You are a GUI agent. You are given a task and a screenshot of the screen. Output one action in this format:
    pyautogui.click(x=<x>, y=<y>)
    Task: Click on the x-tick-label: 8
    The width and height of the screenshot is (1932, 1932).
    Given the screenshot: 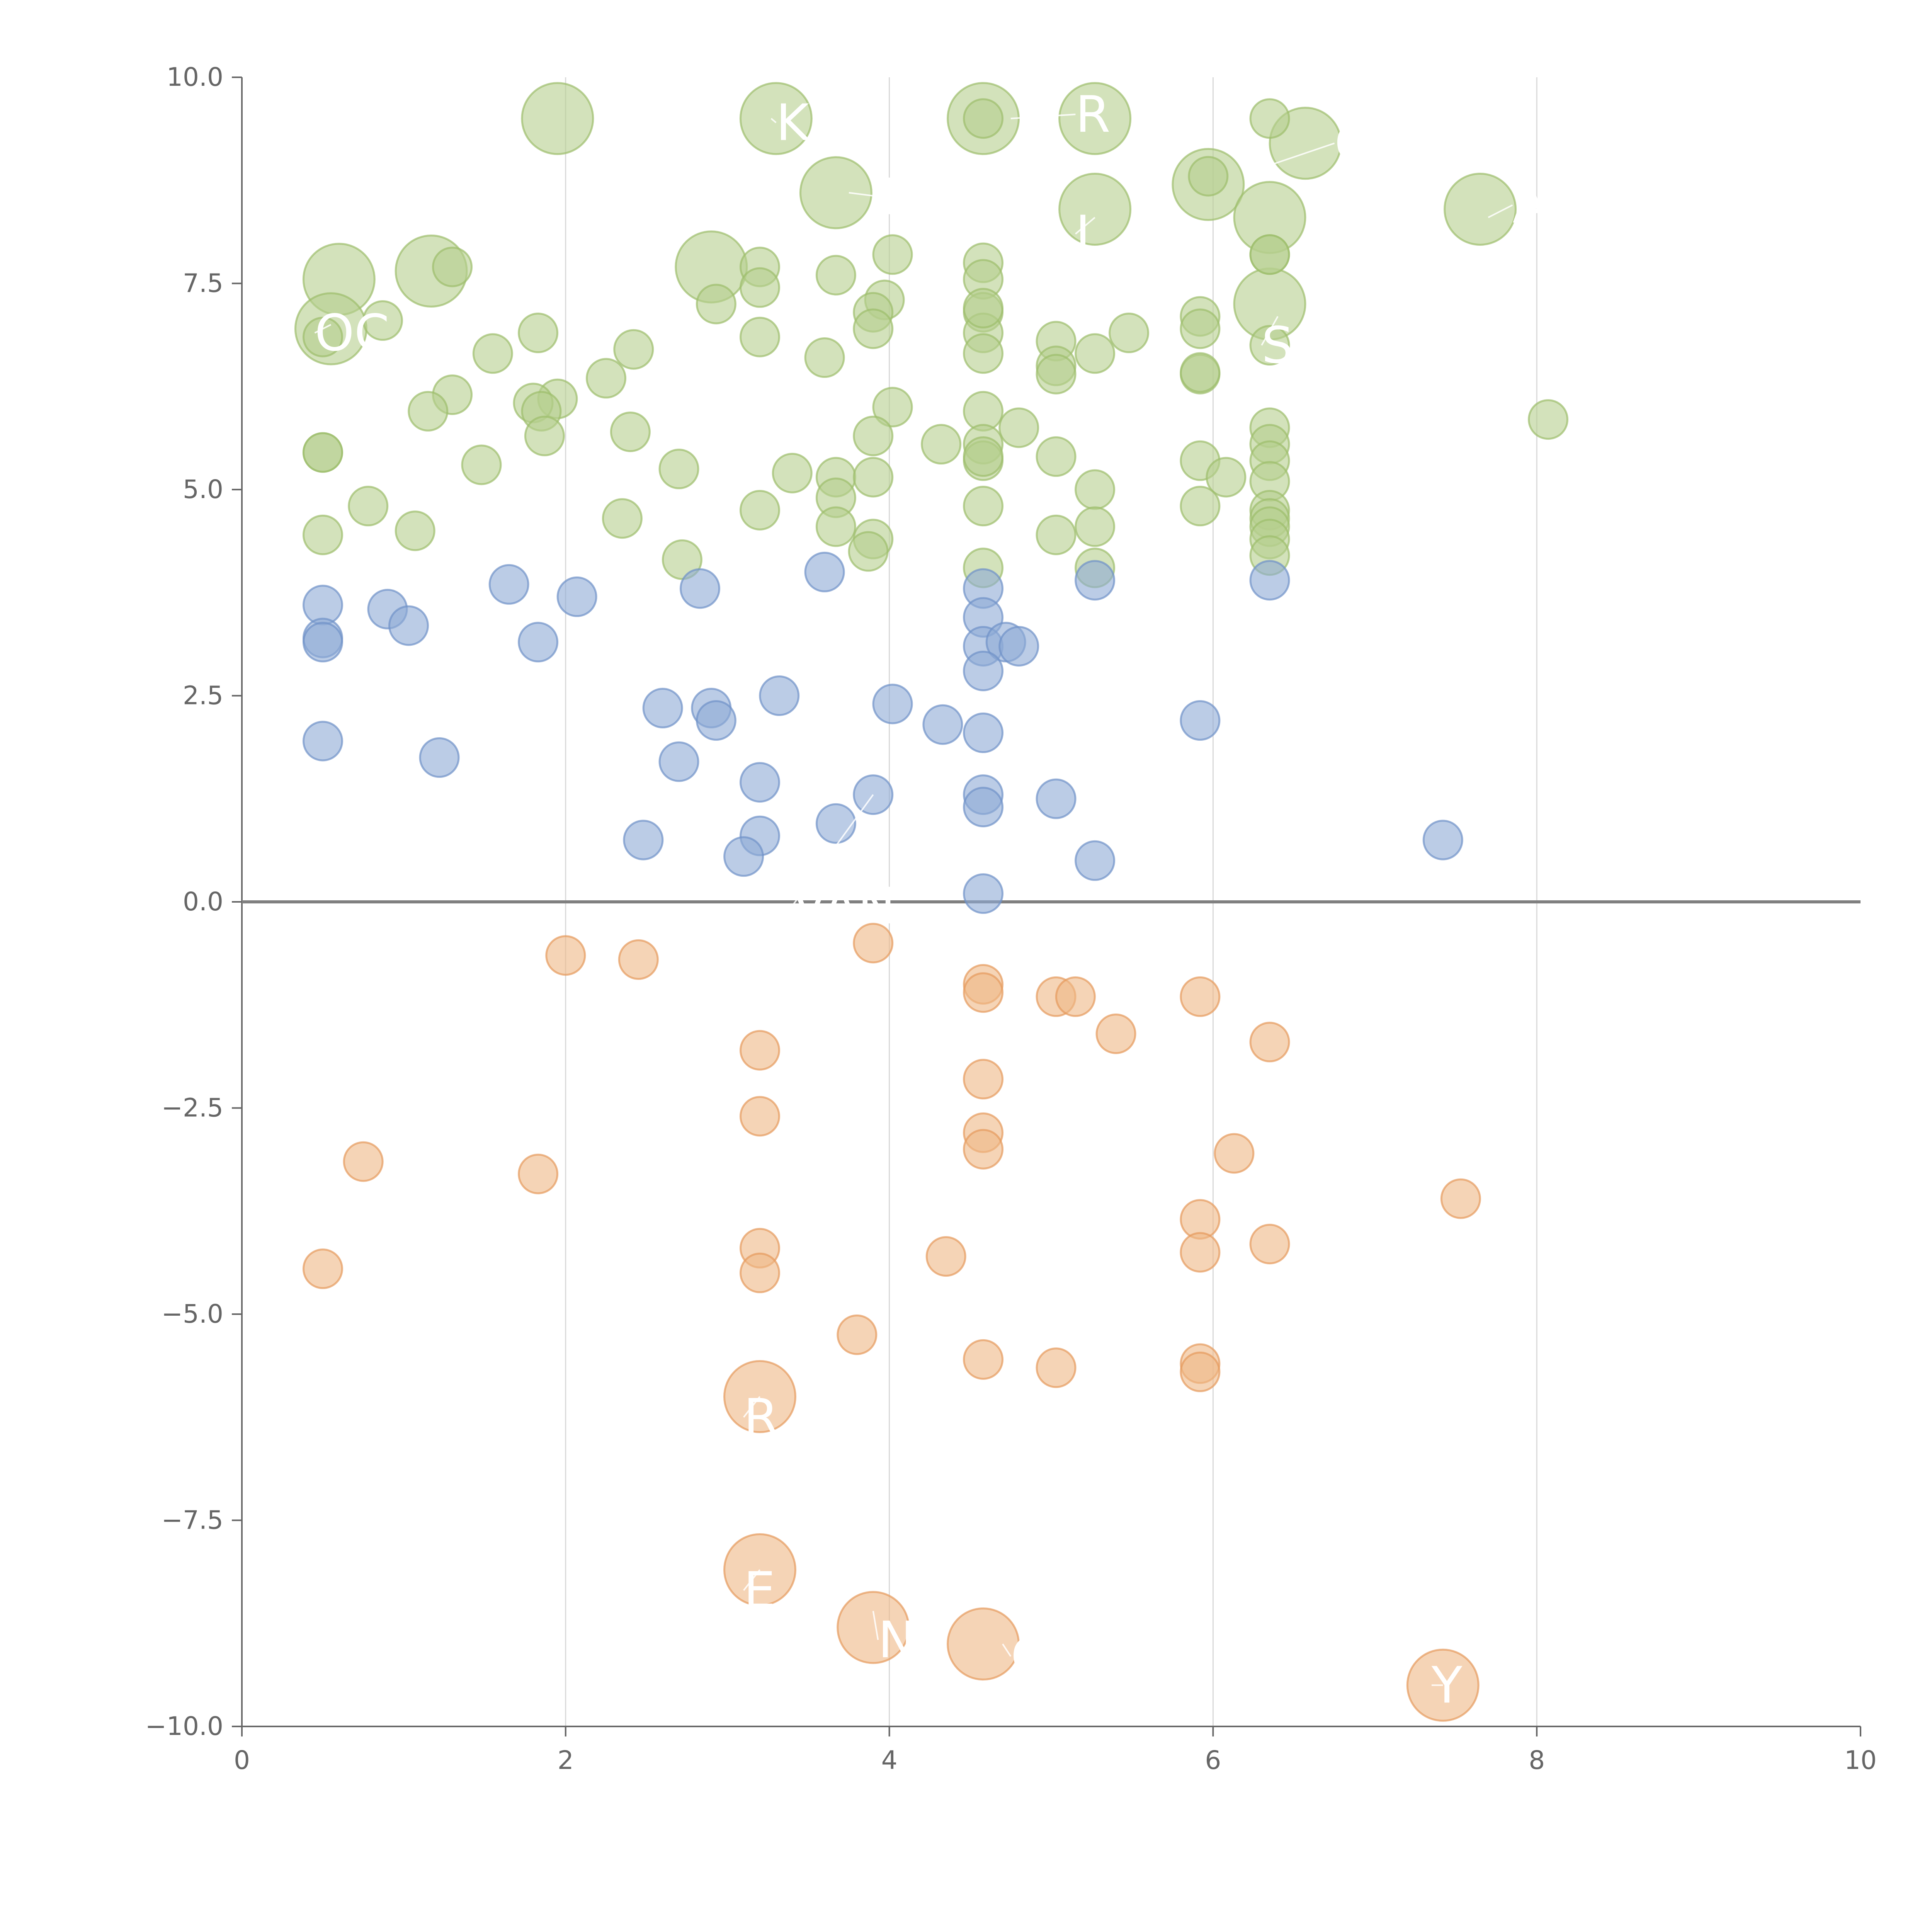 What is the action you would take?
    pyautogui.click(x=1537, y=1760)
    